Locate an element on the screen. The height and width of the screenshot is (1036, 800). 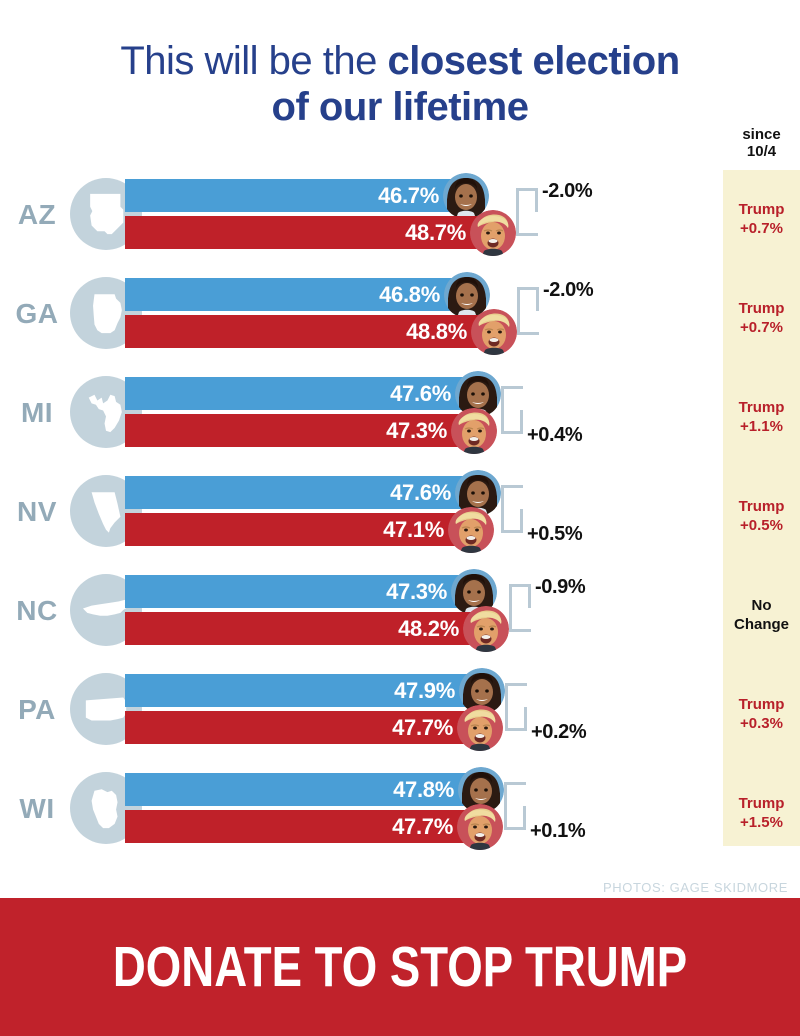
margin-label: +0.1% is located at coordinates (558, 831).